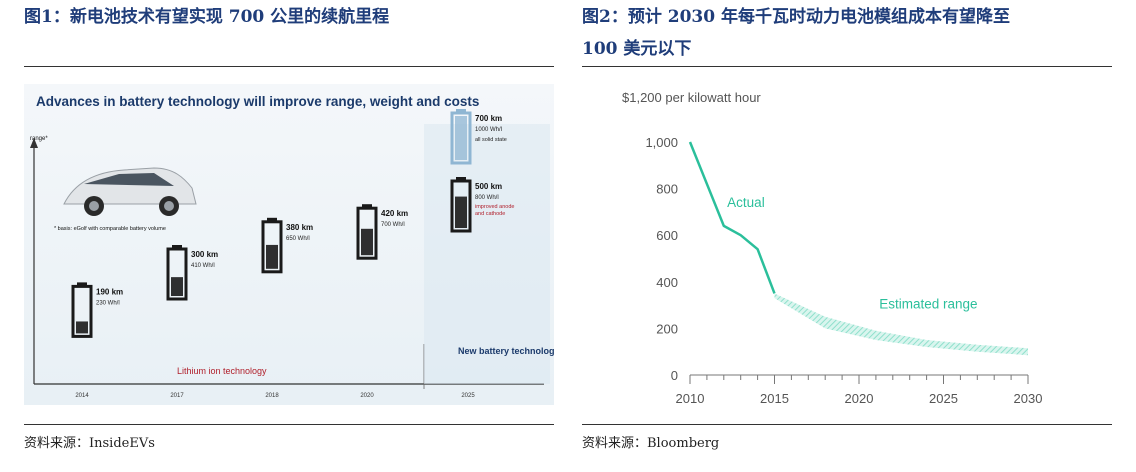 This screenshot has width=1136, height=472. What do you see at coordinates (487, 254) in the screenshot?
I see `new-tech-shade` at bounding box center [487, 254].